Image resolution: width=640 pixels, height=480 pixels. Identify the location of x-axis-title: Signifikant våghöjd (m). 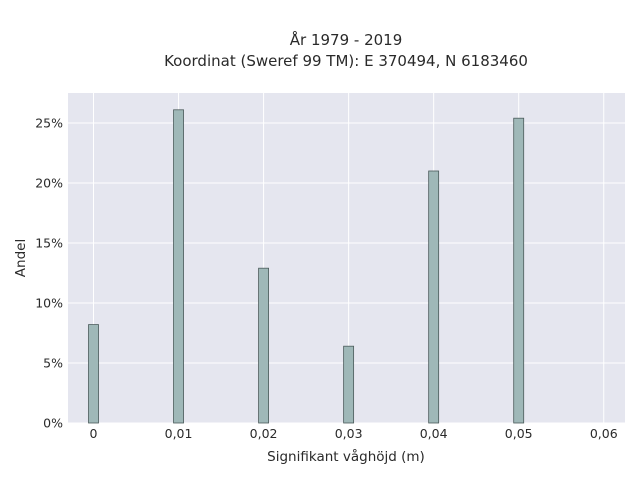
(346, 456).